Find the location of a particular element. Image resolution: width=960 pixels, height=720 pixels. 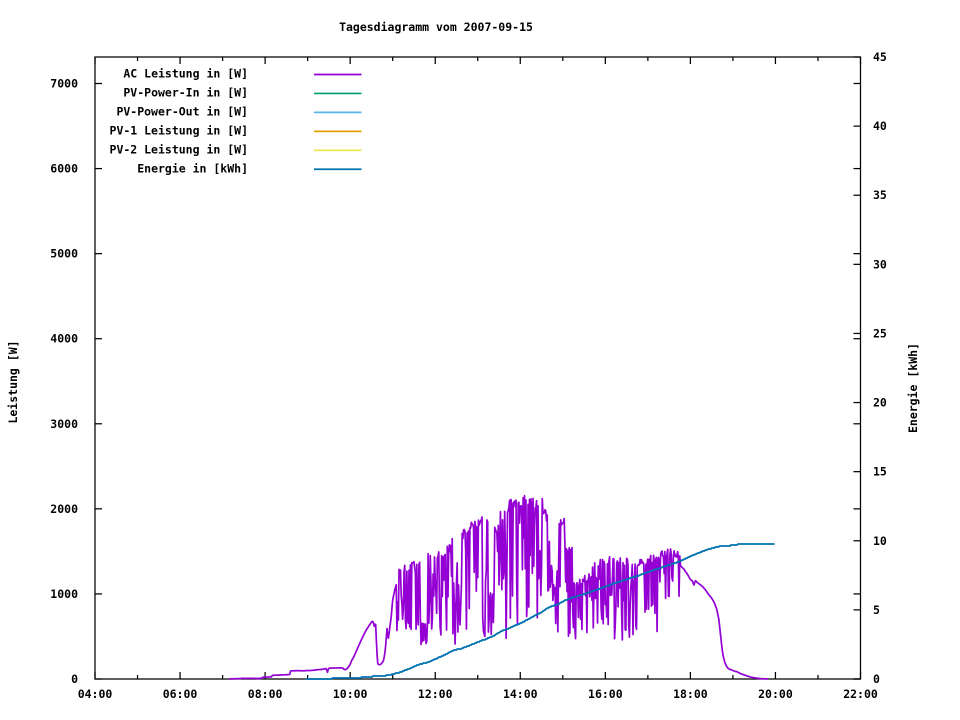

legend-label: PV-Power-Out in [W] is located at coordinates (182, 111).